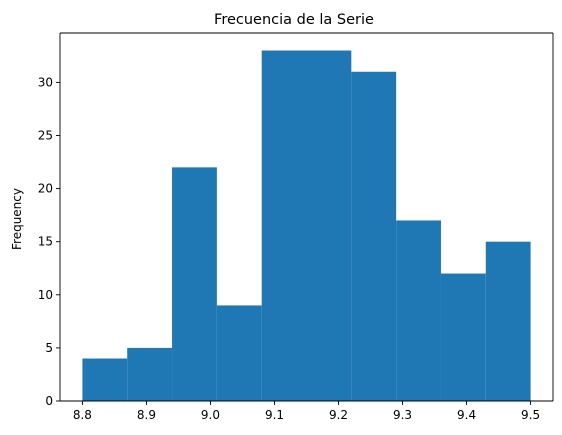 This screenshot has width=562, height=435. What do you see at coordinates (45, 135) in the screenshot?
I see `y-tick-label: 25` at bounding box center [45, 135].